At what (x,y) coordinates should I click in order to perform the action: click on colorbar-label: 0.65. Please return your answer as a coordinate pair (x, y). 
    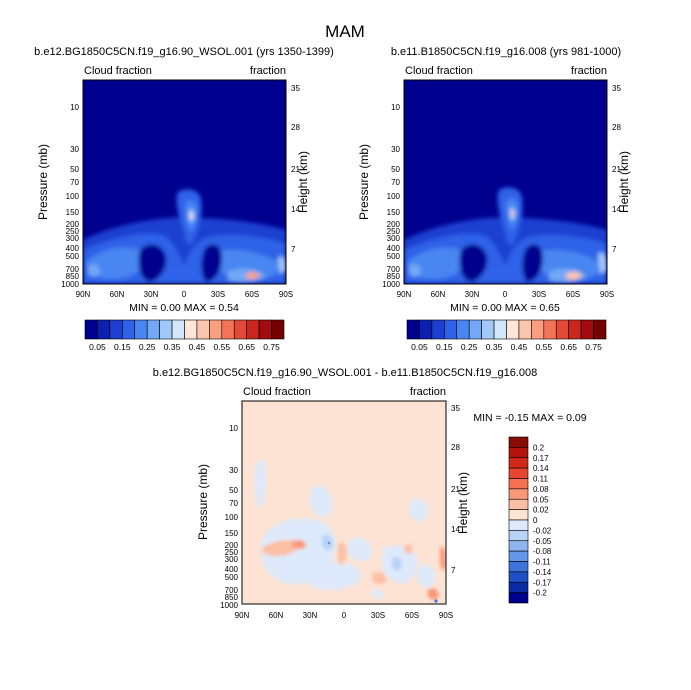
    Looking at the image, I should click on (568, 347).